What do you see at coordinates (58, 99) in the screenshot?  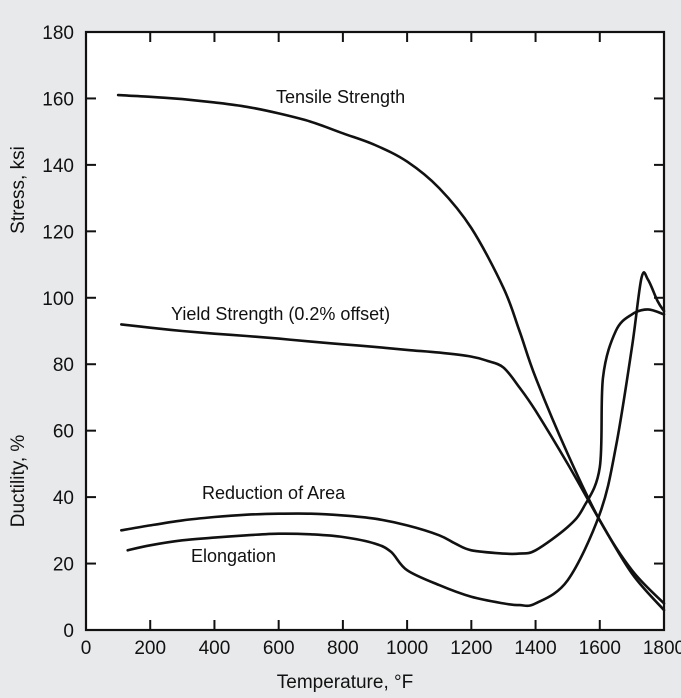 I see `y-tick-label: 160` at bounding box center [58, 99].